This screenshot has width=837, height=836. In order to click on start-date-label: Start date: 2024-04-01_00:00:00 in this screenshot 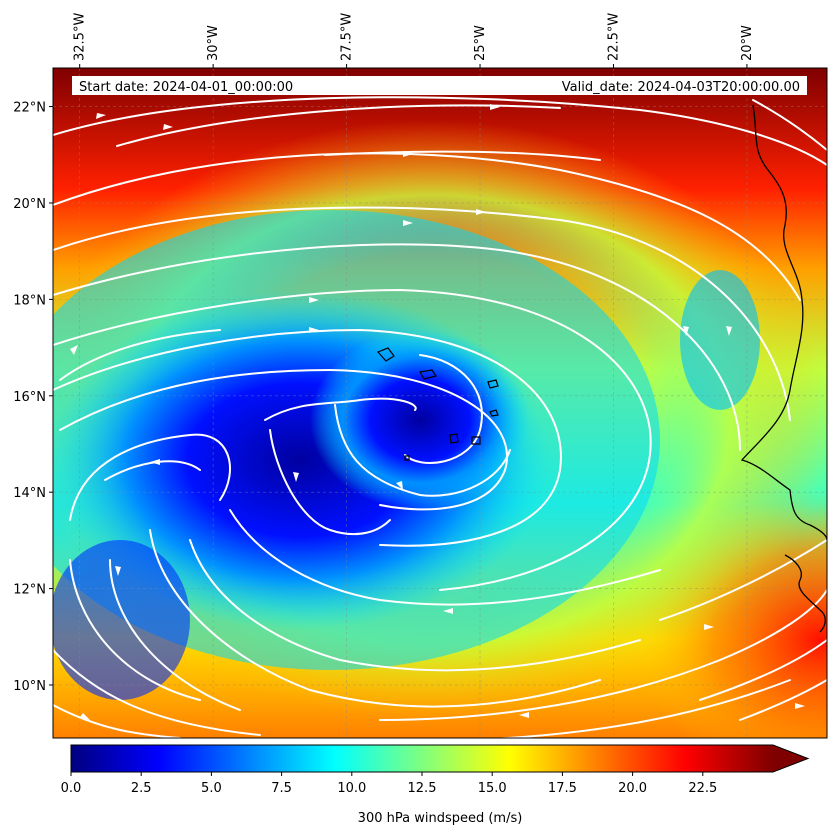, I will do `click(186, 87)`.